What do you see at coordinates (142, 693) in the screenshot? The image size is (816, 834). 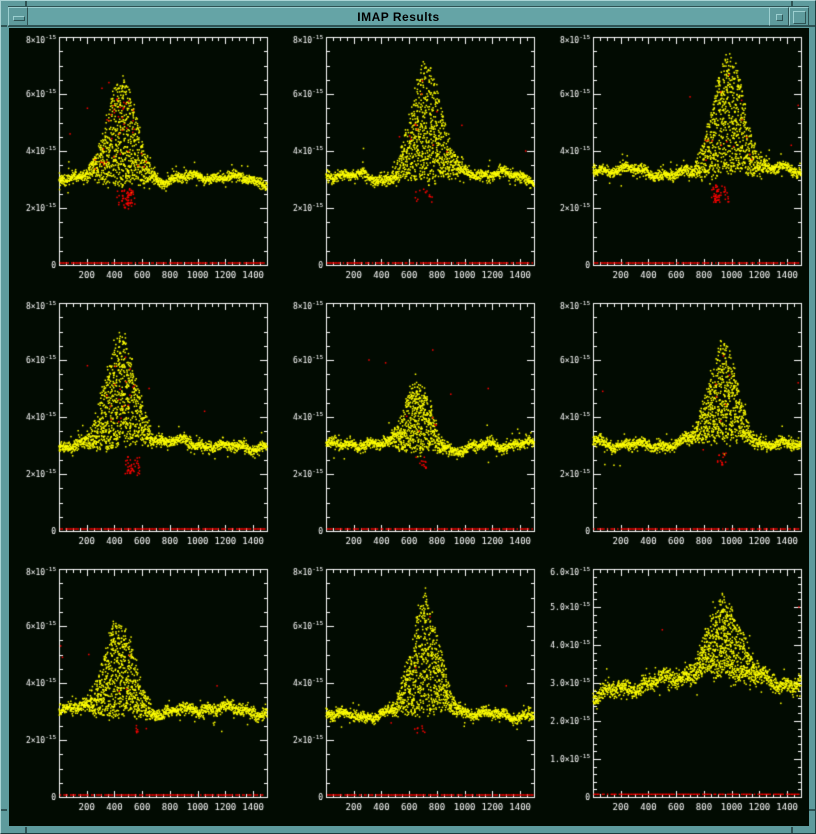 I see `scatter-panel-r3c1` at bounding box center [142, 693].